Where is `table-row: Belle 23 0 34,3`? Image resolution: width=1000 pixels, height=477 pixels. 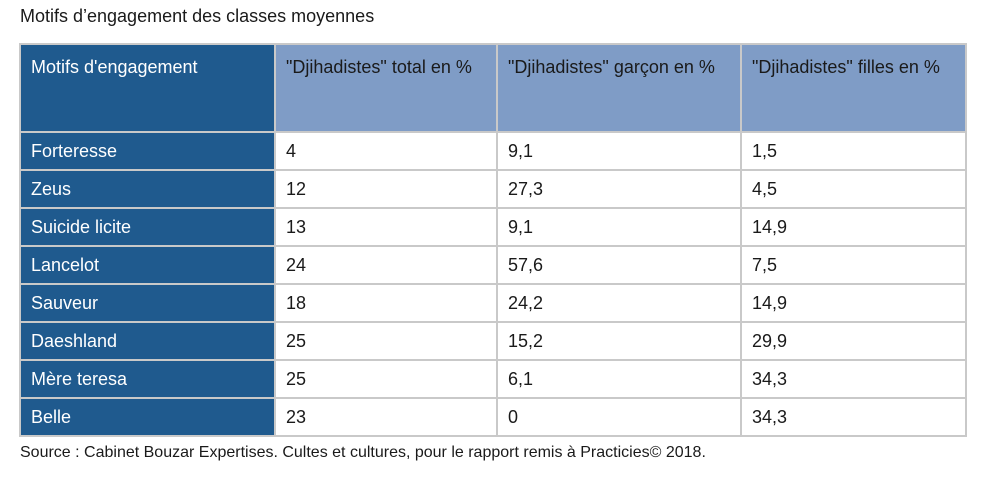 table-row: Belle 23 0 34,3 is located at coordinates (493, 417).